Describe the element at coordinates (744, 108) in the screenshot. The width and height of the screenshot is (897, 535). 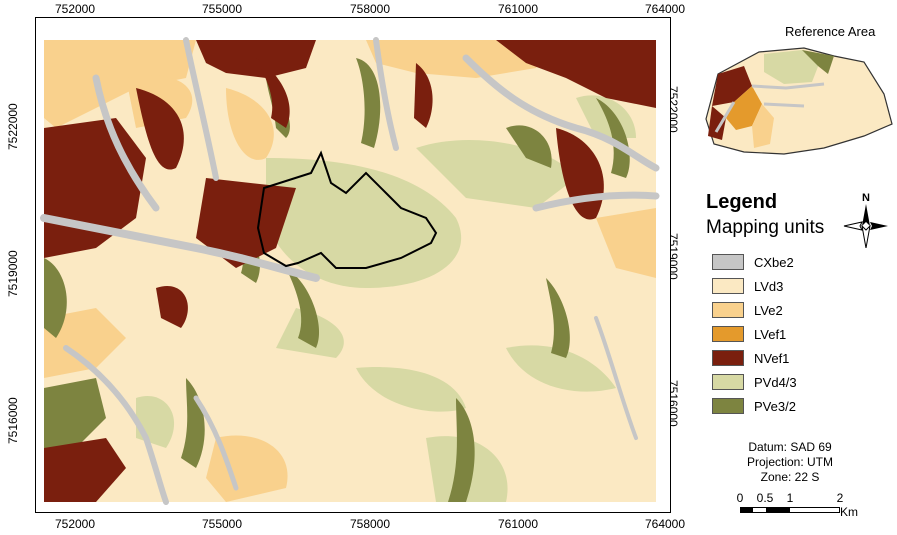
I see `inset-region-lvef1` at that location.